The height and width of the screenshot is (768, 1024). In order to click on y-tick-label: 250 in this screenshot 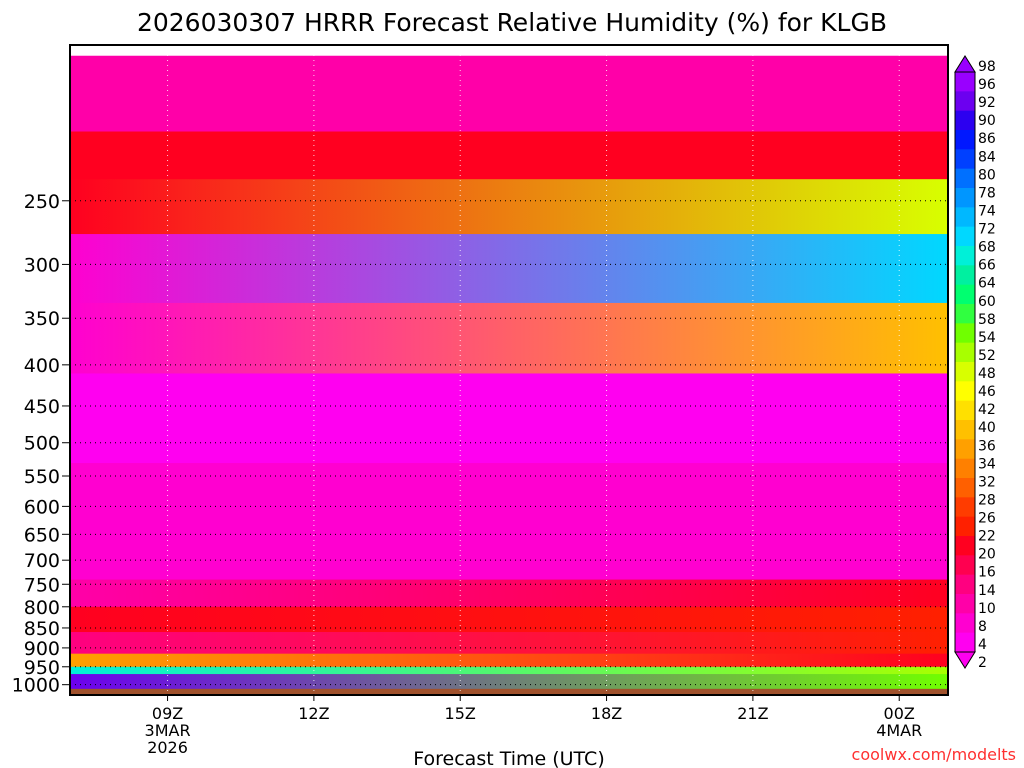, I will do `click(42, 202)`.